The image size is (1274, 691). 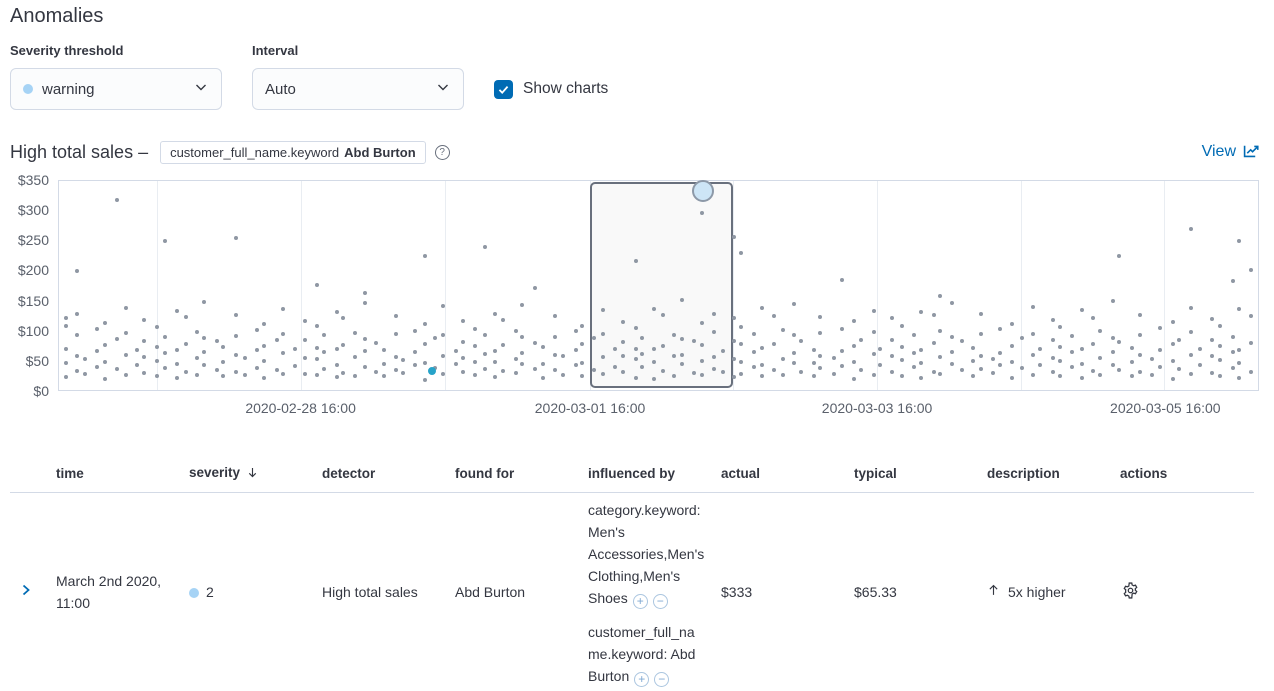 I want to click on gear-icon, so click(x=1130, y=590).